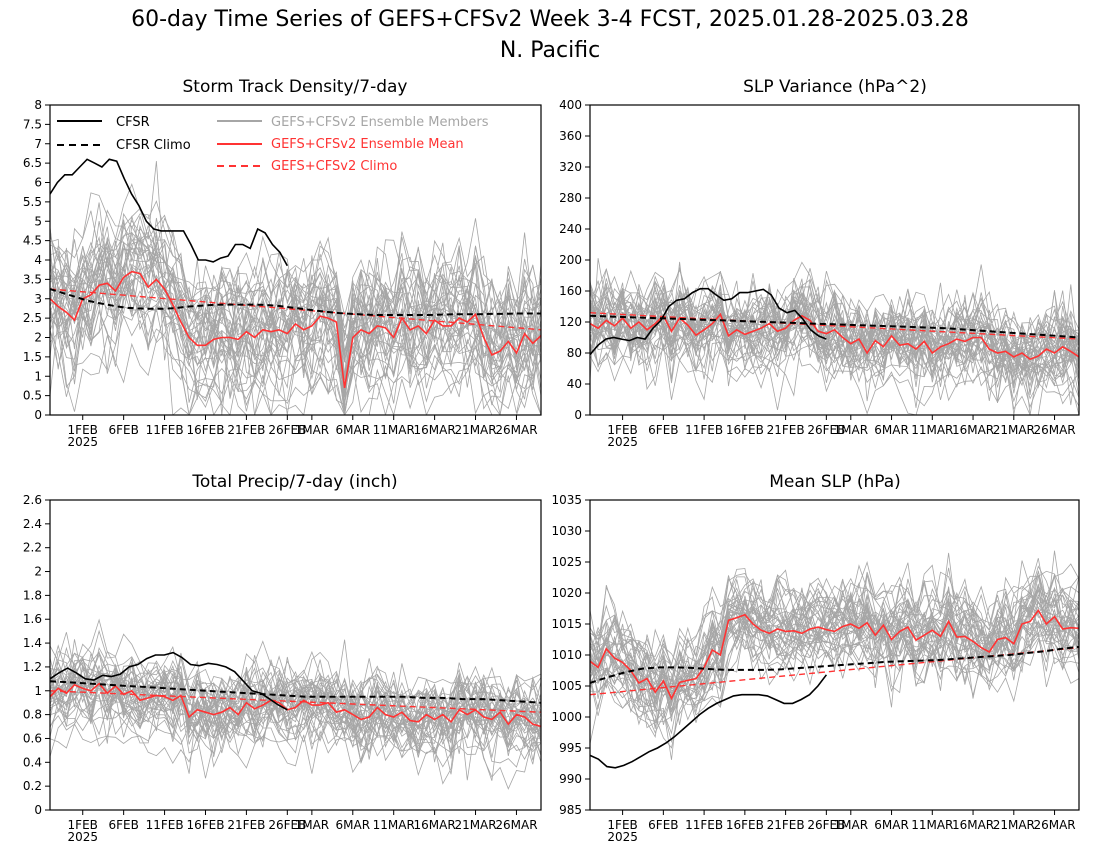 The width and height of the screenshot is (1100, 850). What do you see at coordinates (835, 87) in the screenshot?
I see `panel-title: SLP Variance (hPa^2)` at bounding box center [835, 87].